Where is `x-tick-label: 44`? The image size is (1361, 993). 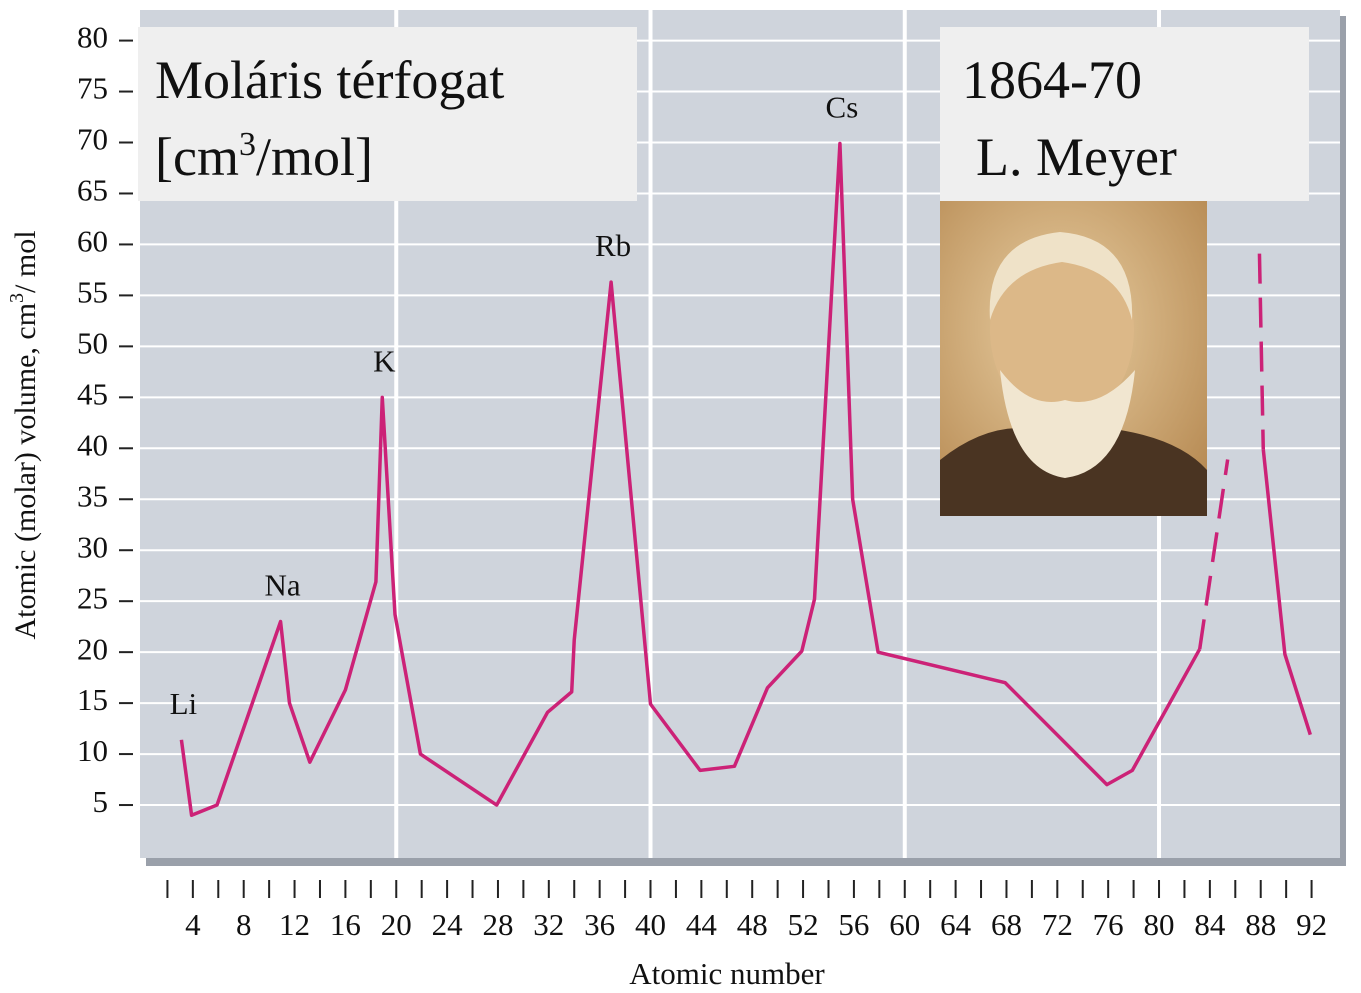 x-tick-label: 44 is located at coordinates (702, 924).